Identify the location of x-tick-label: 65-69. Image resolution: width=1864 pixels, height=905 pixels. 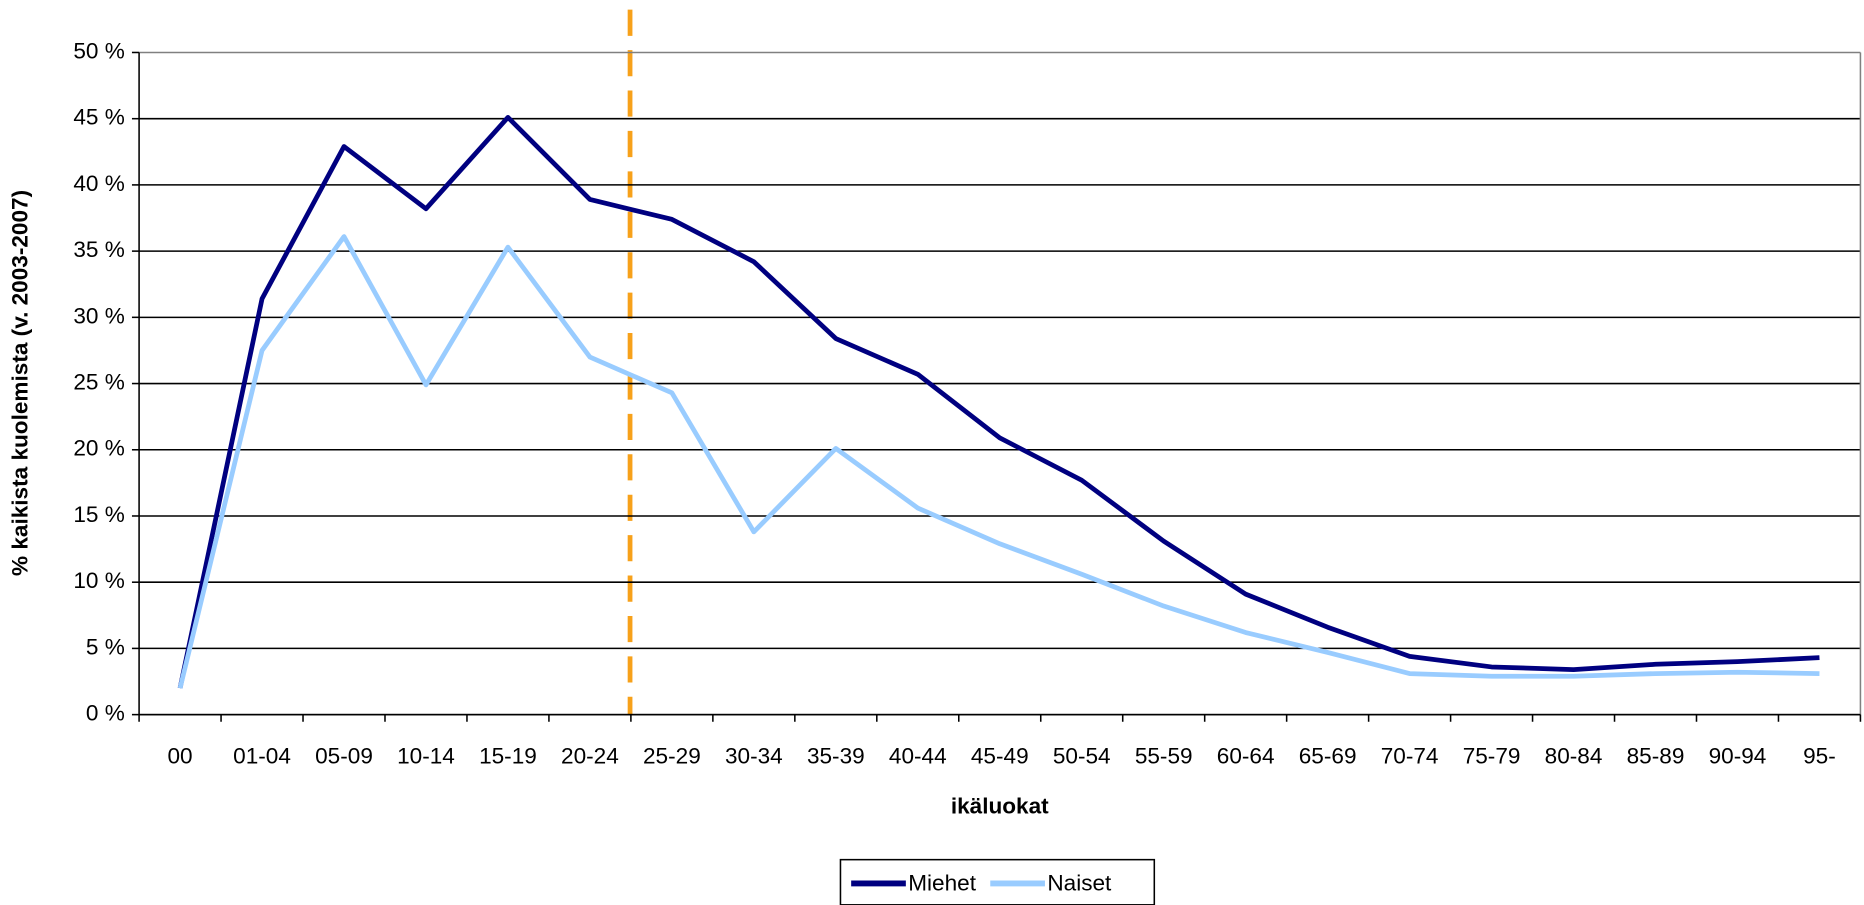
(1328, 755).